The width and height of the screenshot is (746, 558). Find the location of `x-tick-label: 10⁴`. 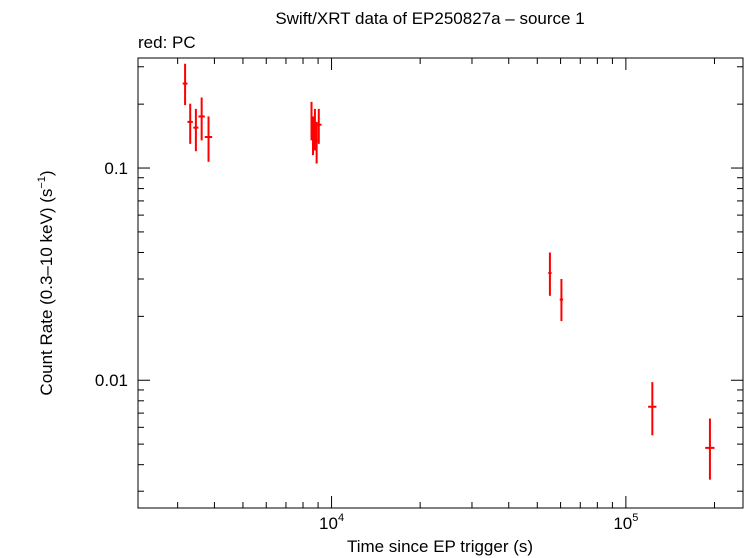

x-tick-label: 10⁴ is located at coordinates (331, 522).